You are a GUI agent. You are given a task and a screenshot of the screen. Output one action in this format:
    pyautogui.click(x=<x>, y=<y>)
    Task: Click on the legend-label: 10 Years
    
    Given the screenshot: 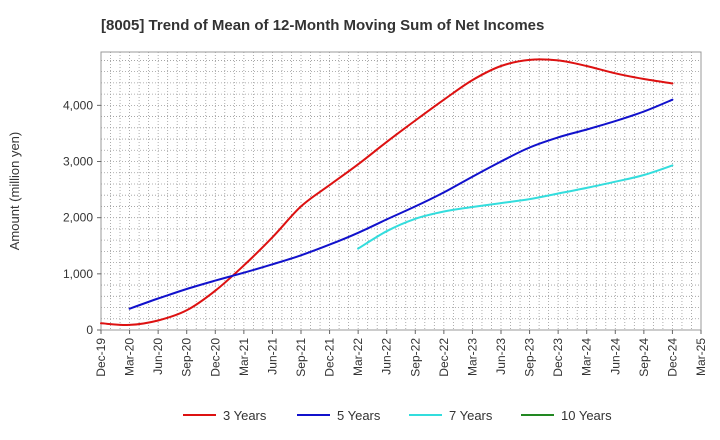 What is the action you would take?
    pyautogui.click(x=586, y=415)
    